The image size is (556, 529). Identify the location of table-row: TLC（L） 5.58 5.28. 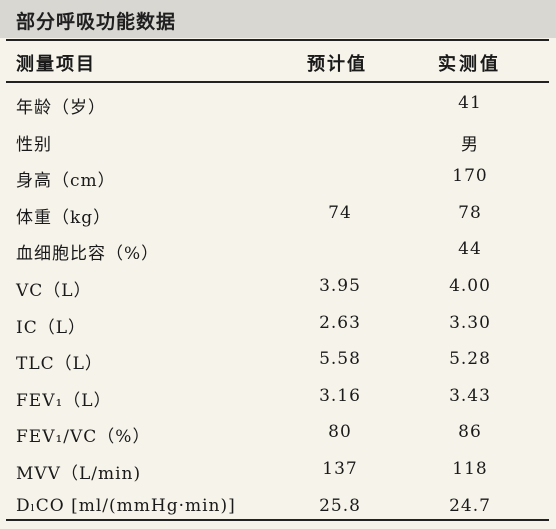
(278, 360).